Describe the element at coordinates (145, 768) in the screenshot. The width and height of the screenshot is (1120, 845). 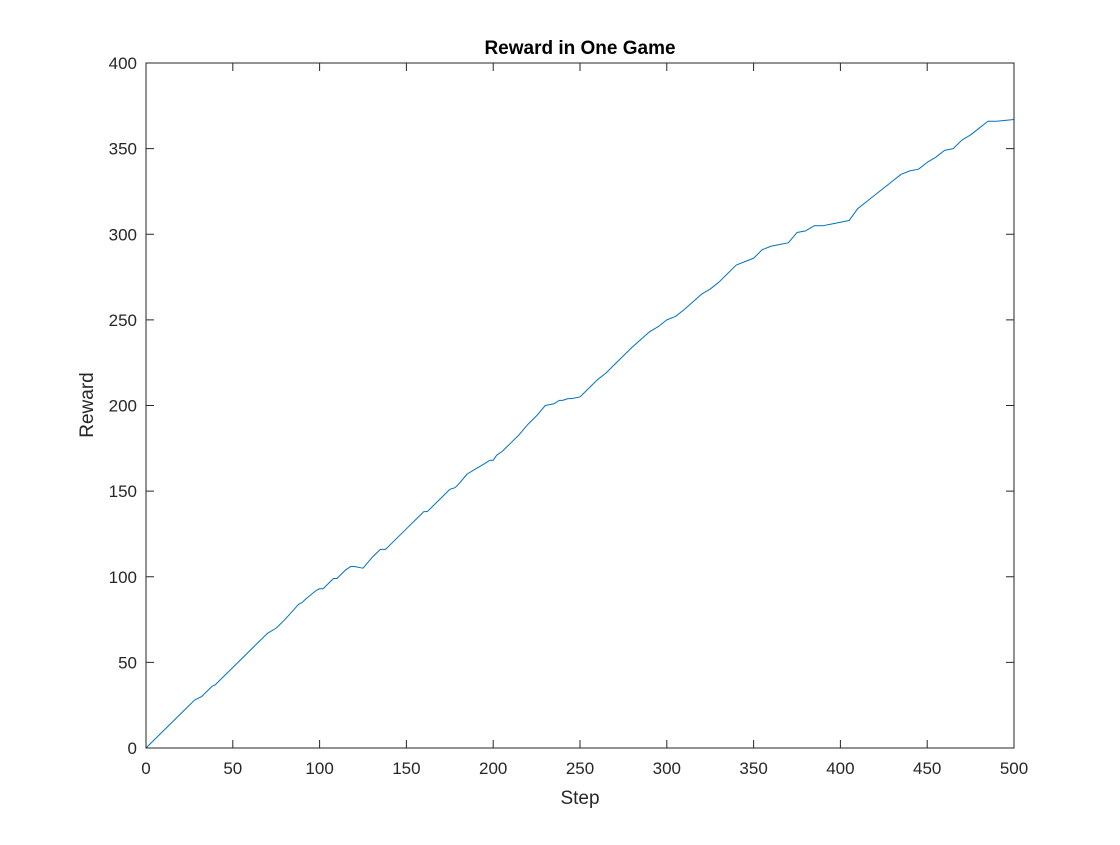
I see `x-tick-label: 0` at that location.